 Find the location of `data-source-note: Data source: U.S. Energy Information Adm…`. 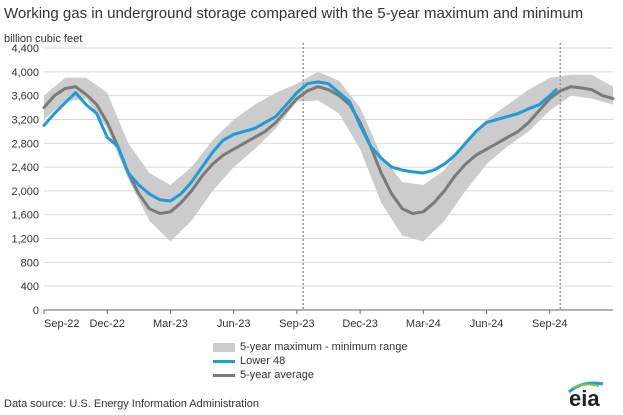

data-source-note: Data source: U.S. Energy Information Adm… is located at coordinates (131, 404).